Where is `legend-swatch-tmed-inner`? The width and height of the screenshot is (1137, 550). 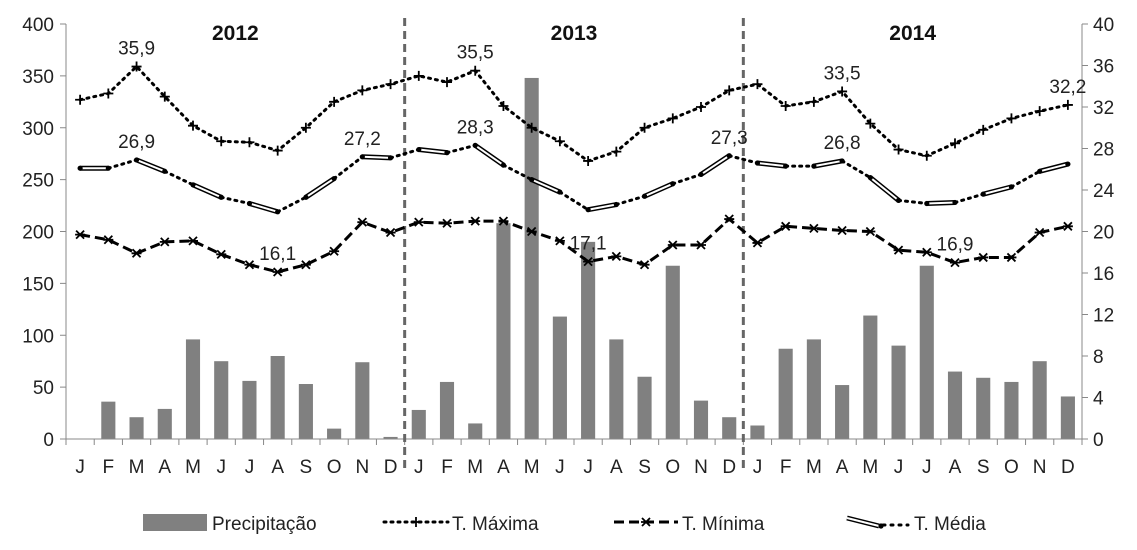
legend-swatch-tmed-inner is located at coordinates (863, 522).